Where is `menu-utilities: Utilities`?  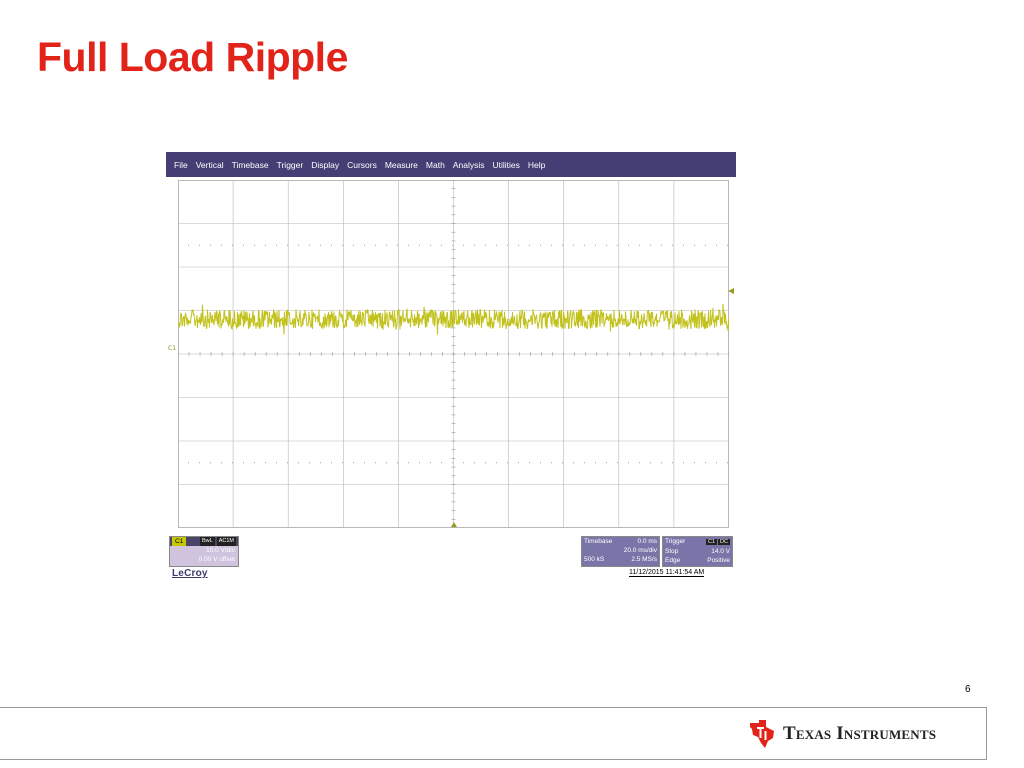 menu-utilities: Utilities is located at coordinates (506, 164).